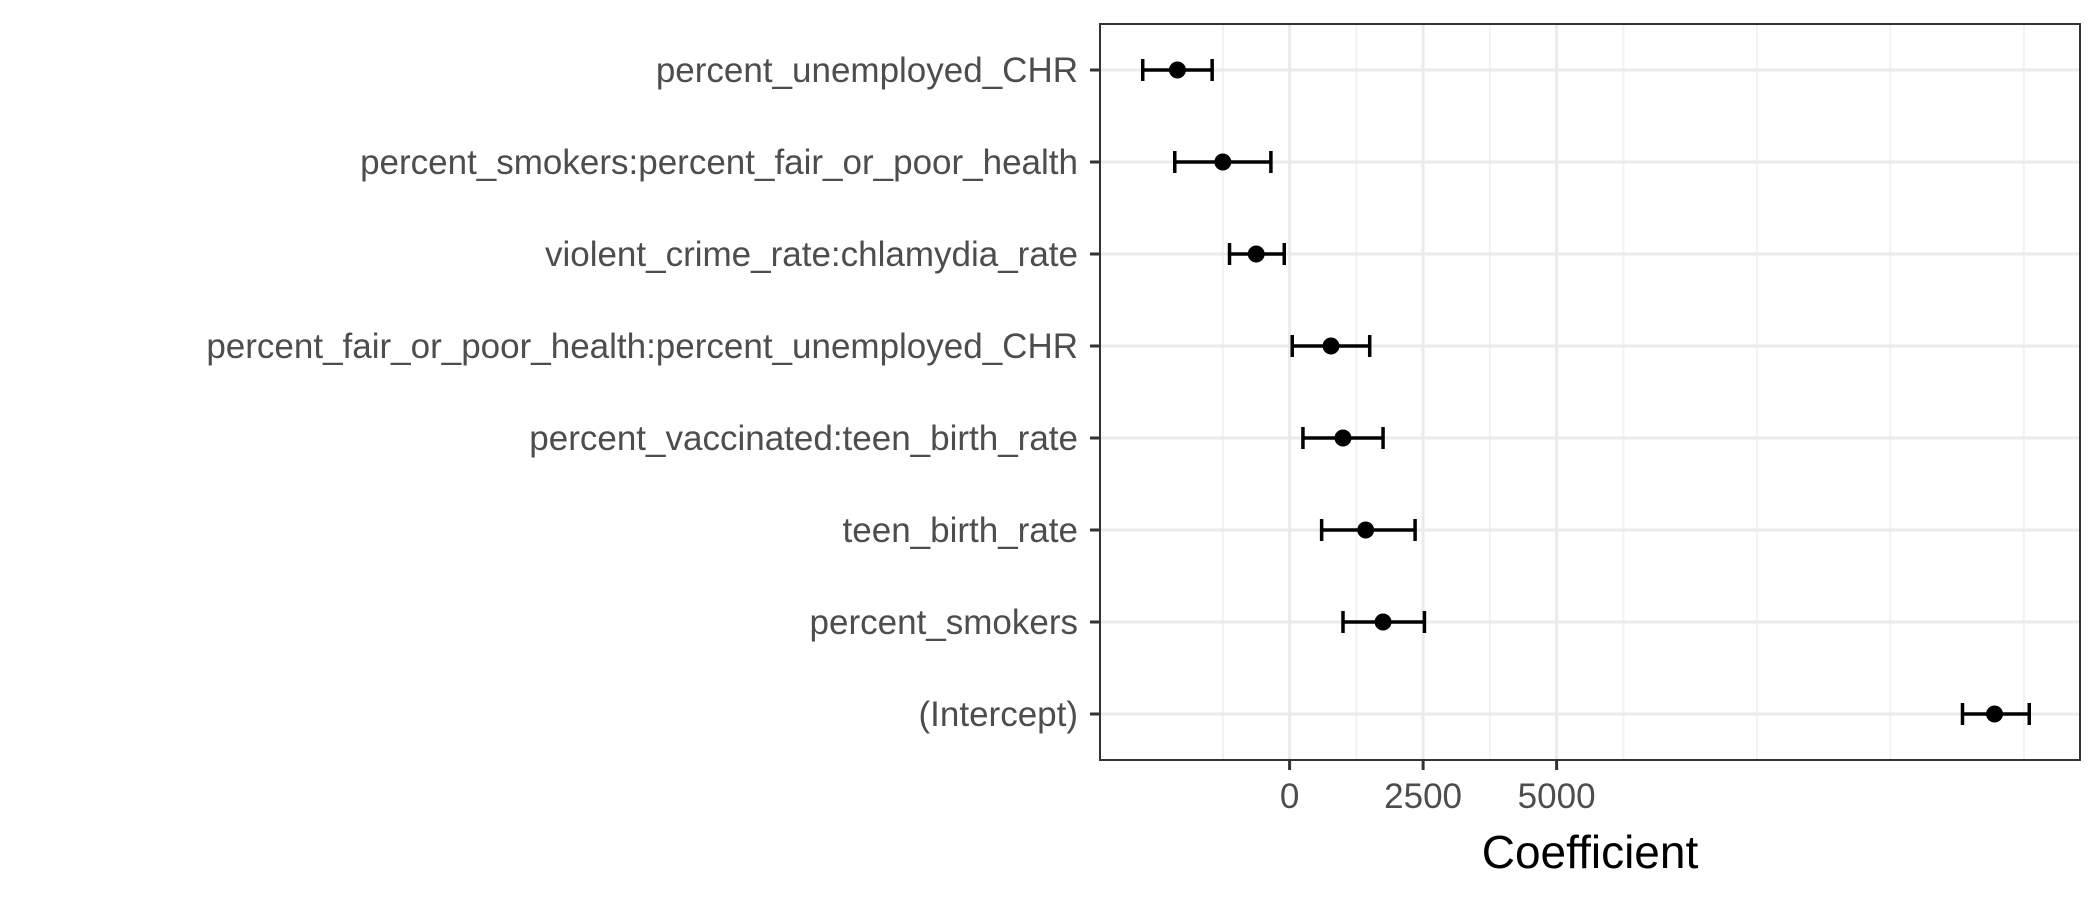 The height and width of the screenshot is (900, 2100). What do you see at coordinates (944, 622) in the screenshot?
I see `y-tick-label: percent_smokers` at bounding box center [944, 622].